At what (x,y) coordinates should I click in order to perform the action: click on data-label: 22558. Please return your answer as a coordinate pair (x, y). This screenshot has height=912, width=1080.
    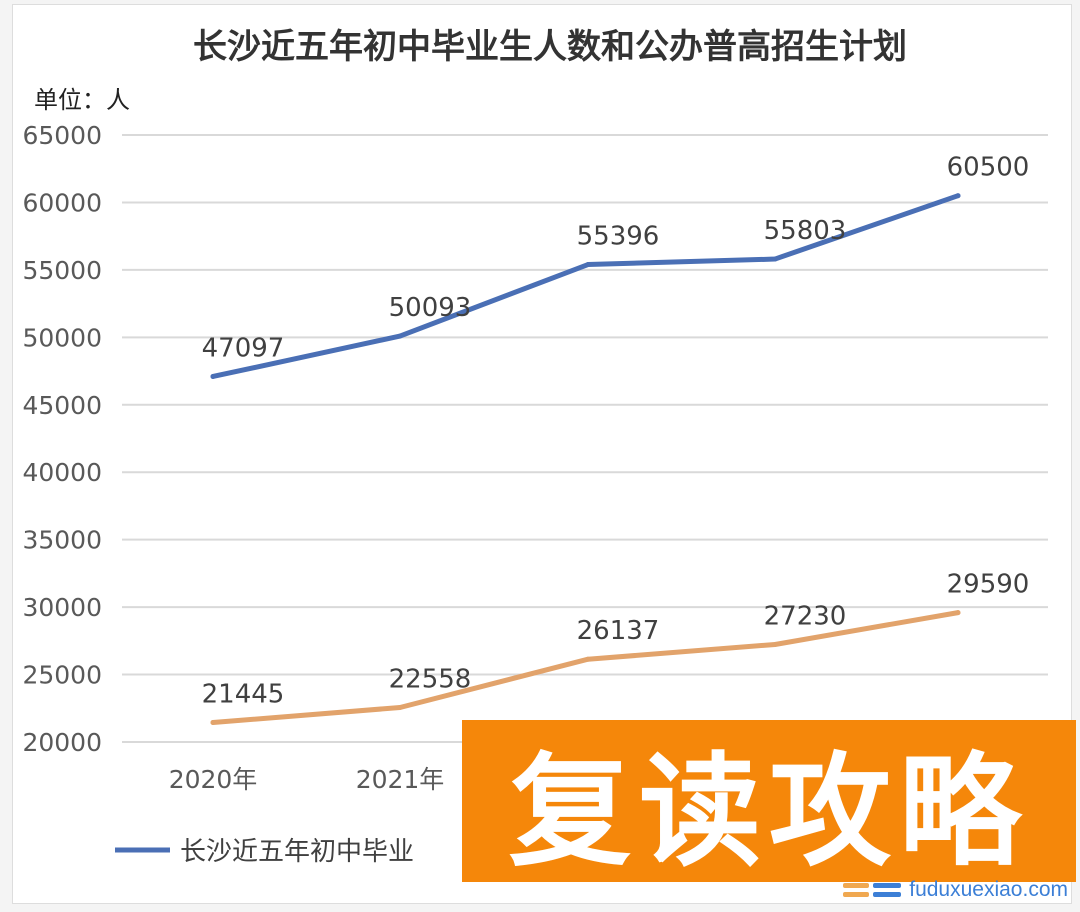
    Looking at the image, I should click on (430, 679).